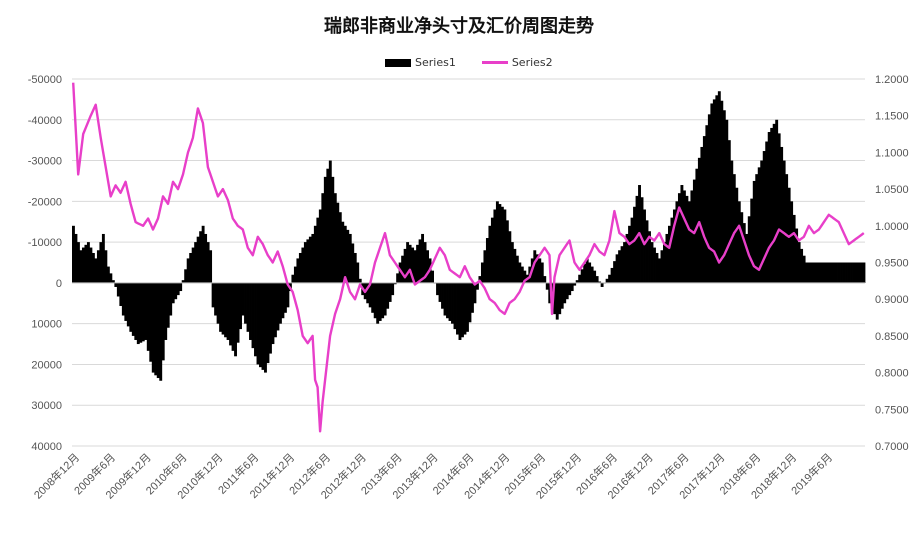 This screenshot has height=539, width=918. What do you see at coordinates (892, 447) in the screenshot?
I see `right-tick-label: 0.7000` at bounding box center [892, 447].